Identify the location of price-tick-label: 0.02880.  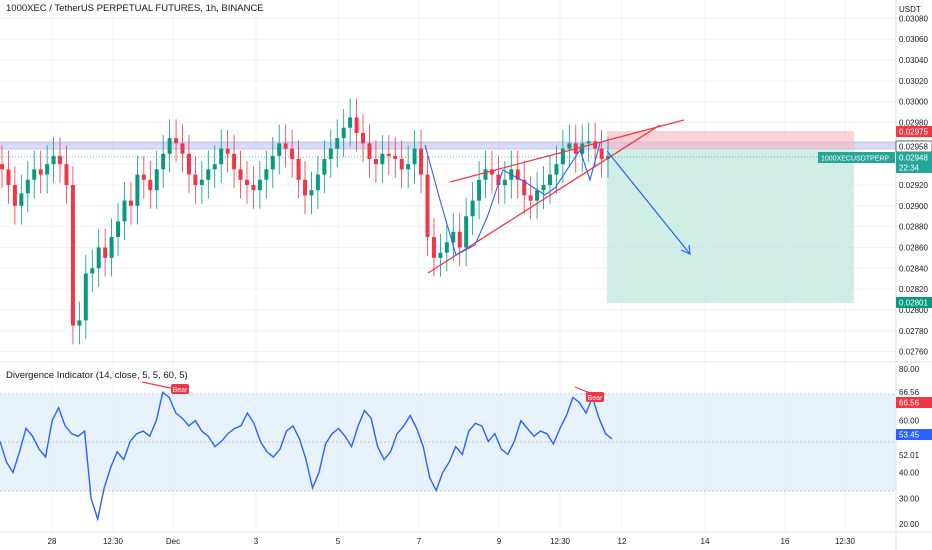
(913, 227).